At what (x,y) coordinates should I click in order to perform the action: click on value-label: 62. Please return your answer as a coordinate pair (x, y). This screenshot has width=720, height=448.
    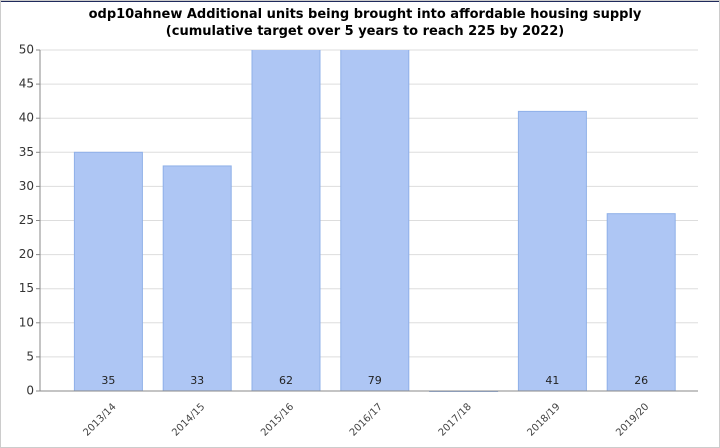
    Looking at the image, I should click on (286, 380).